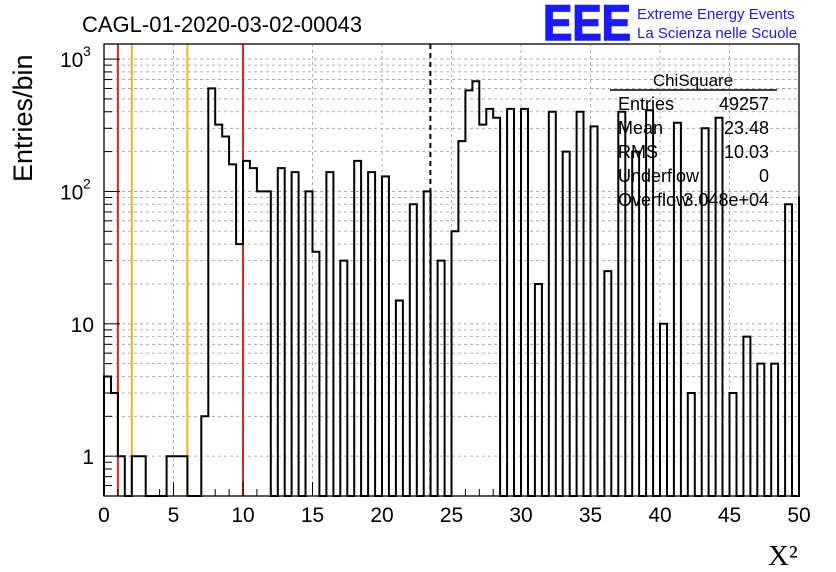 Image resolution: width=836 pixels, height=572 pixels. What do you see at coordinates (638, 152) in the screenshot?
I see `stats-label: RMS` at bounding box center [638, 152].